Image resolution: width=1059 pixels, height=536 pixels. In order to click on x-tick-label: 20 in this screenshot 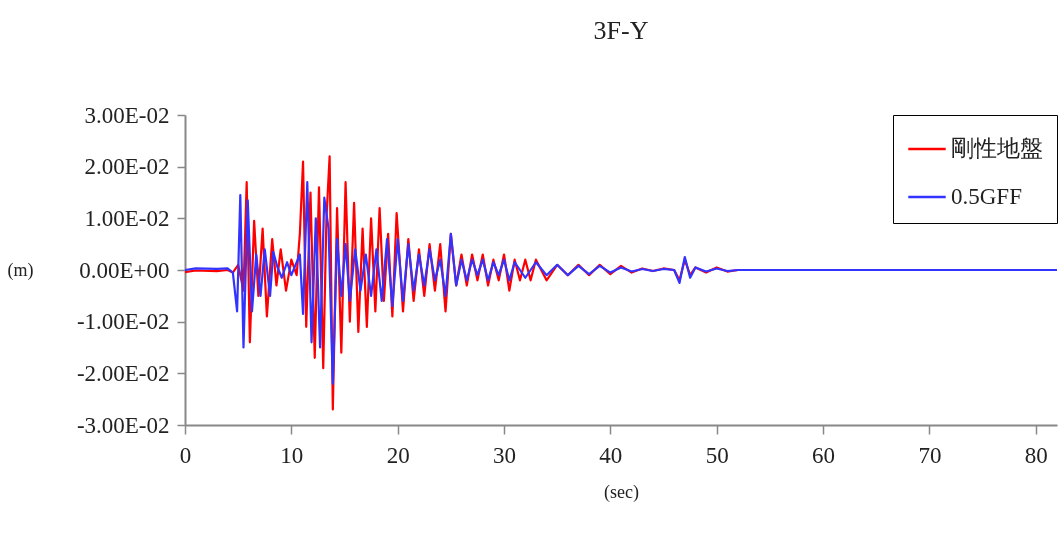, I will do `click(398, 455)`.